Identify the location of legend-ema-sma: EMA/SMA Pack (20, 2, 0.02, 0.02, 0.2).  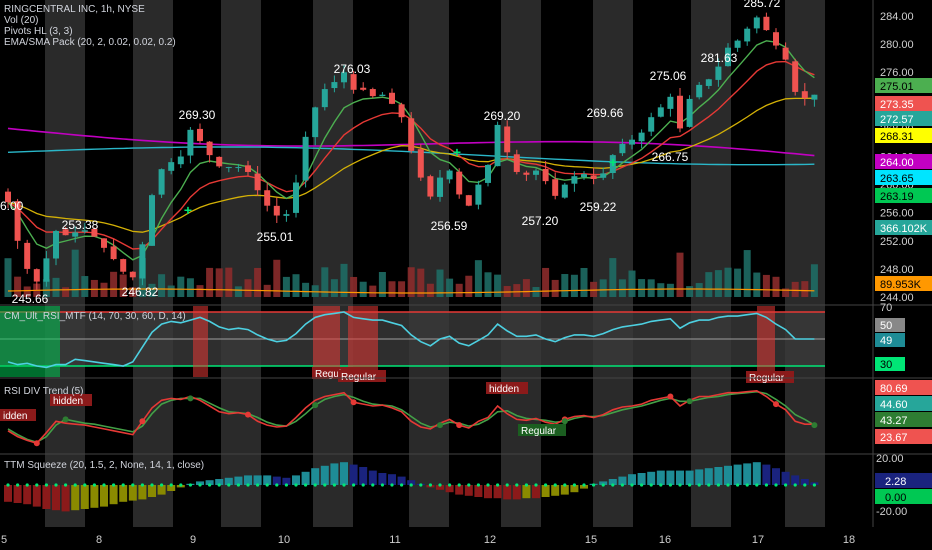
(90, 42).